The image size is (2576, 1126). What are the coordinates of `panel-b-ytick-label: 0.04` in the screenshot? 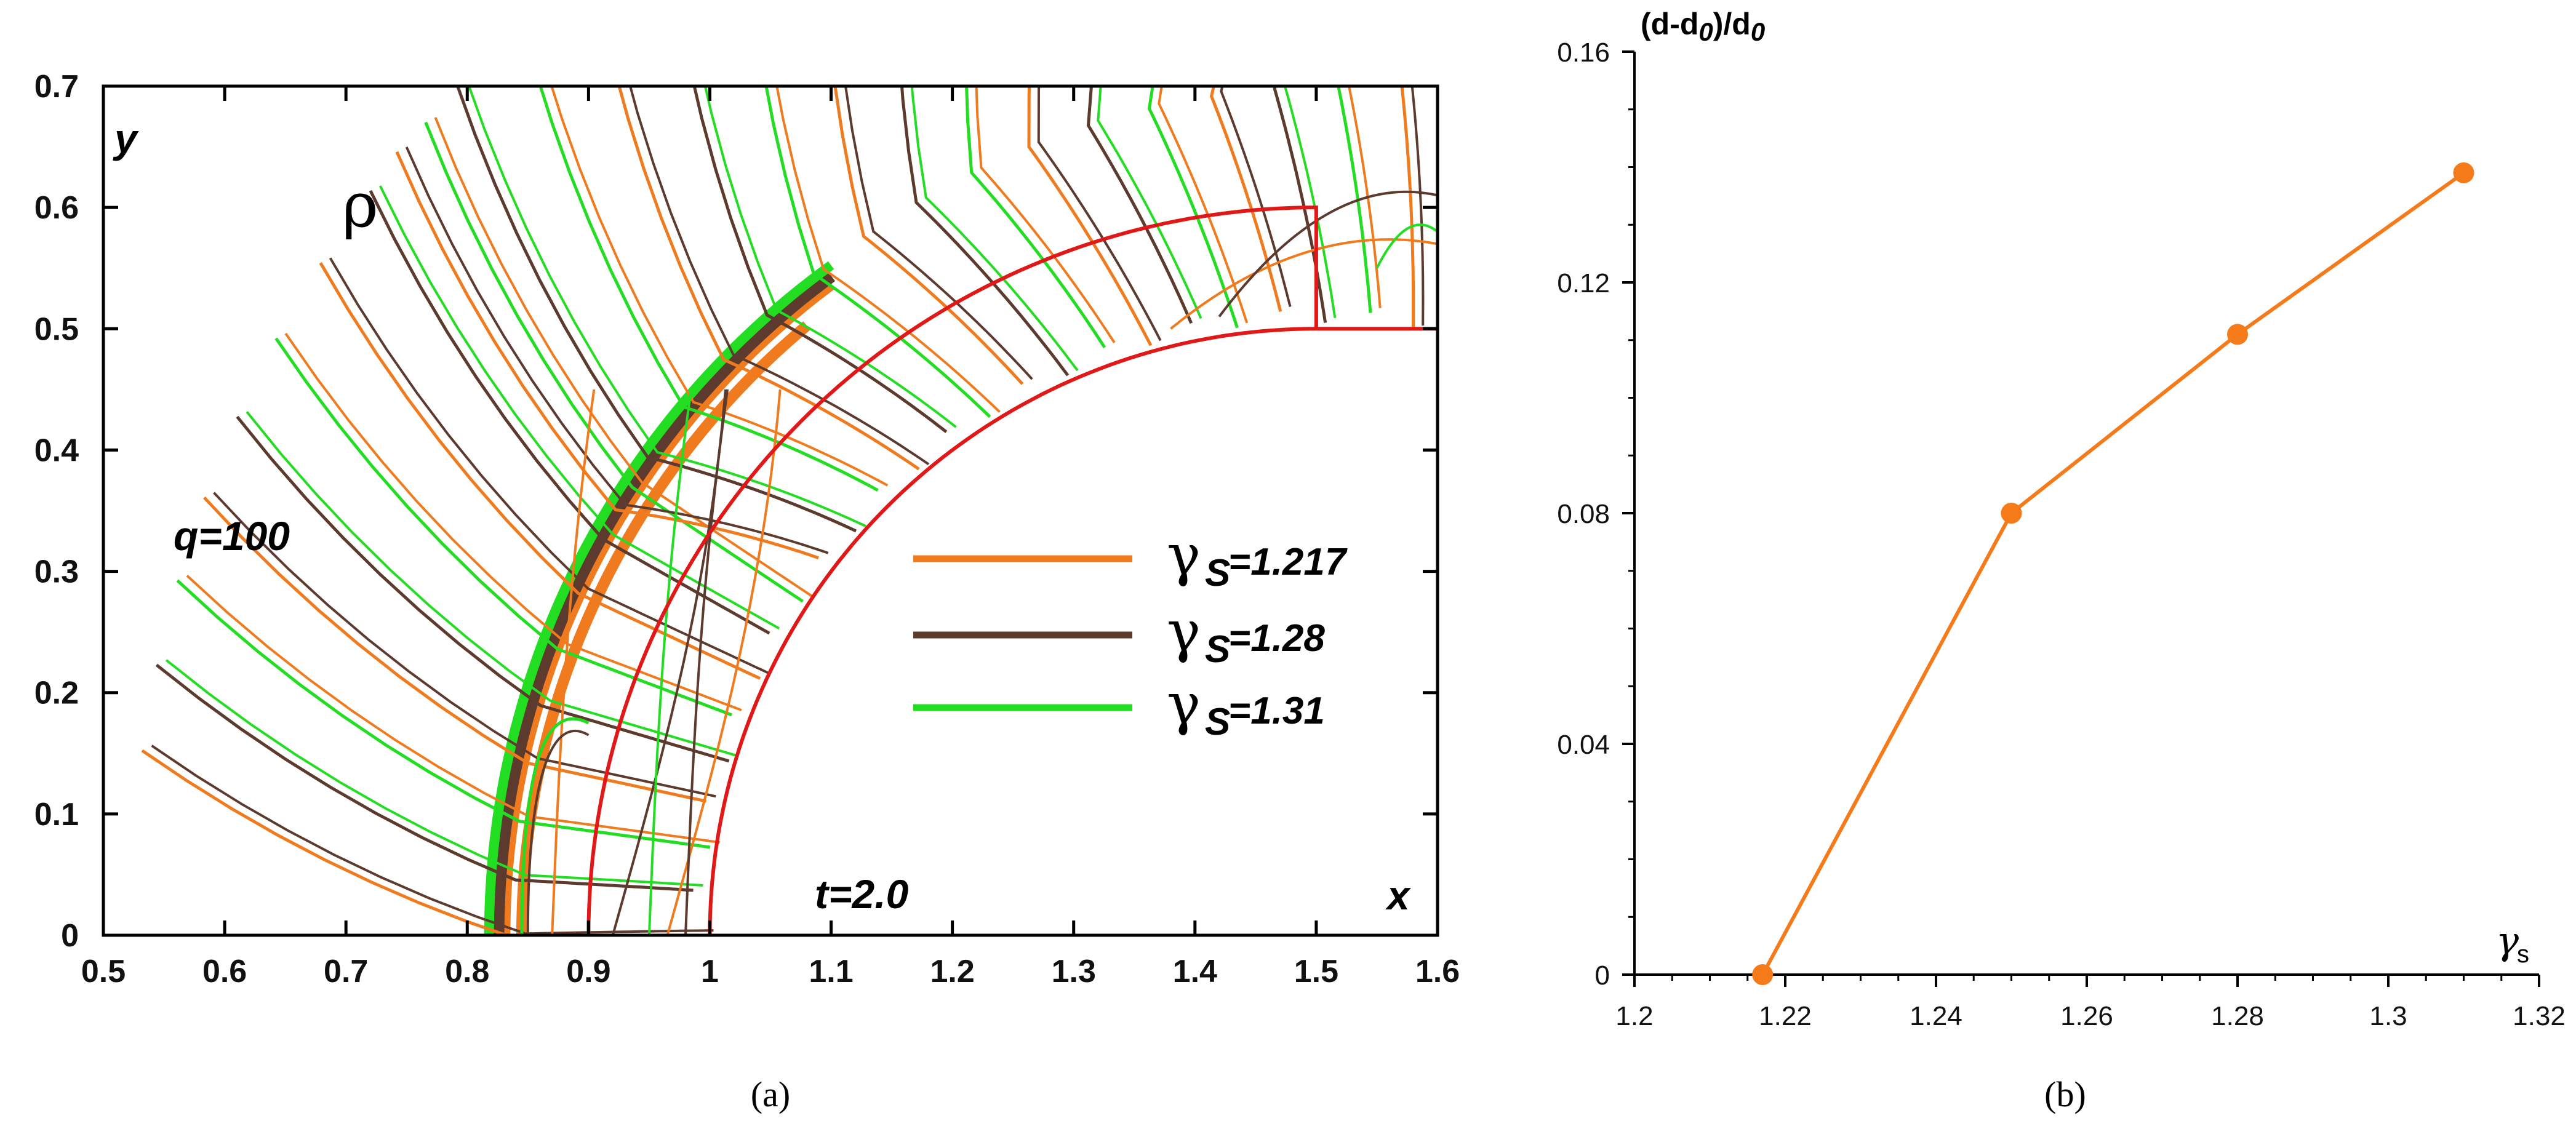 It's located at (1583, 745).